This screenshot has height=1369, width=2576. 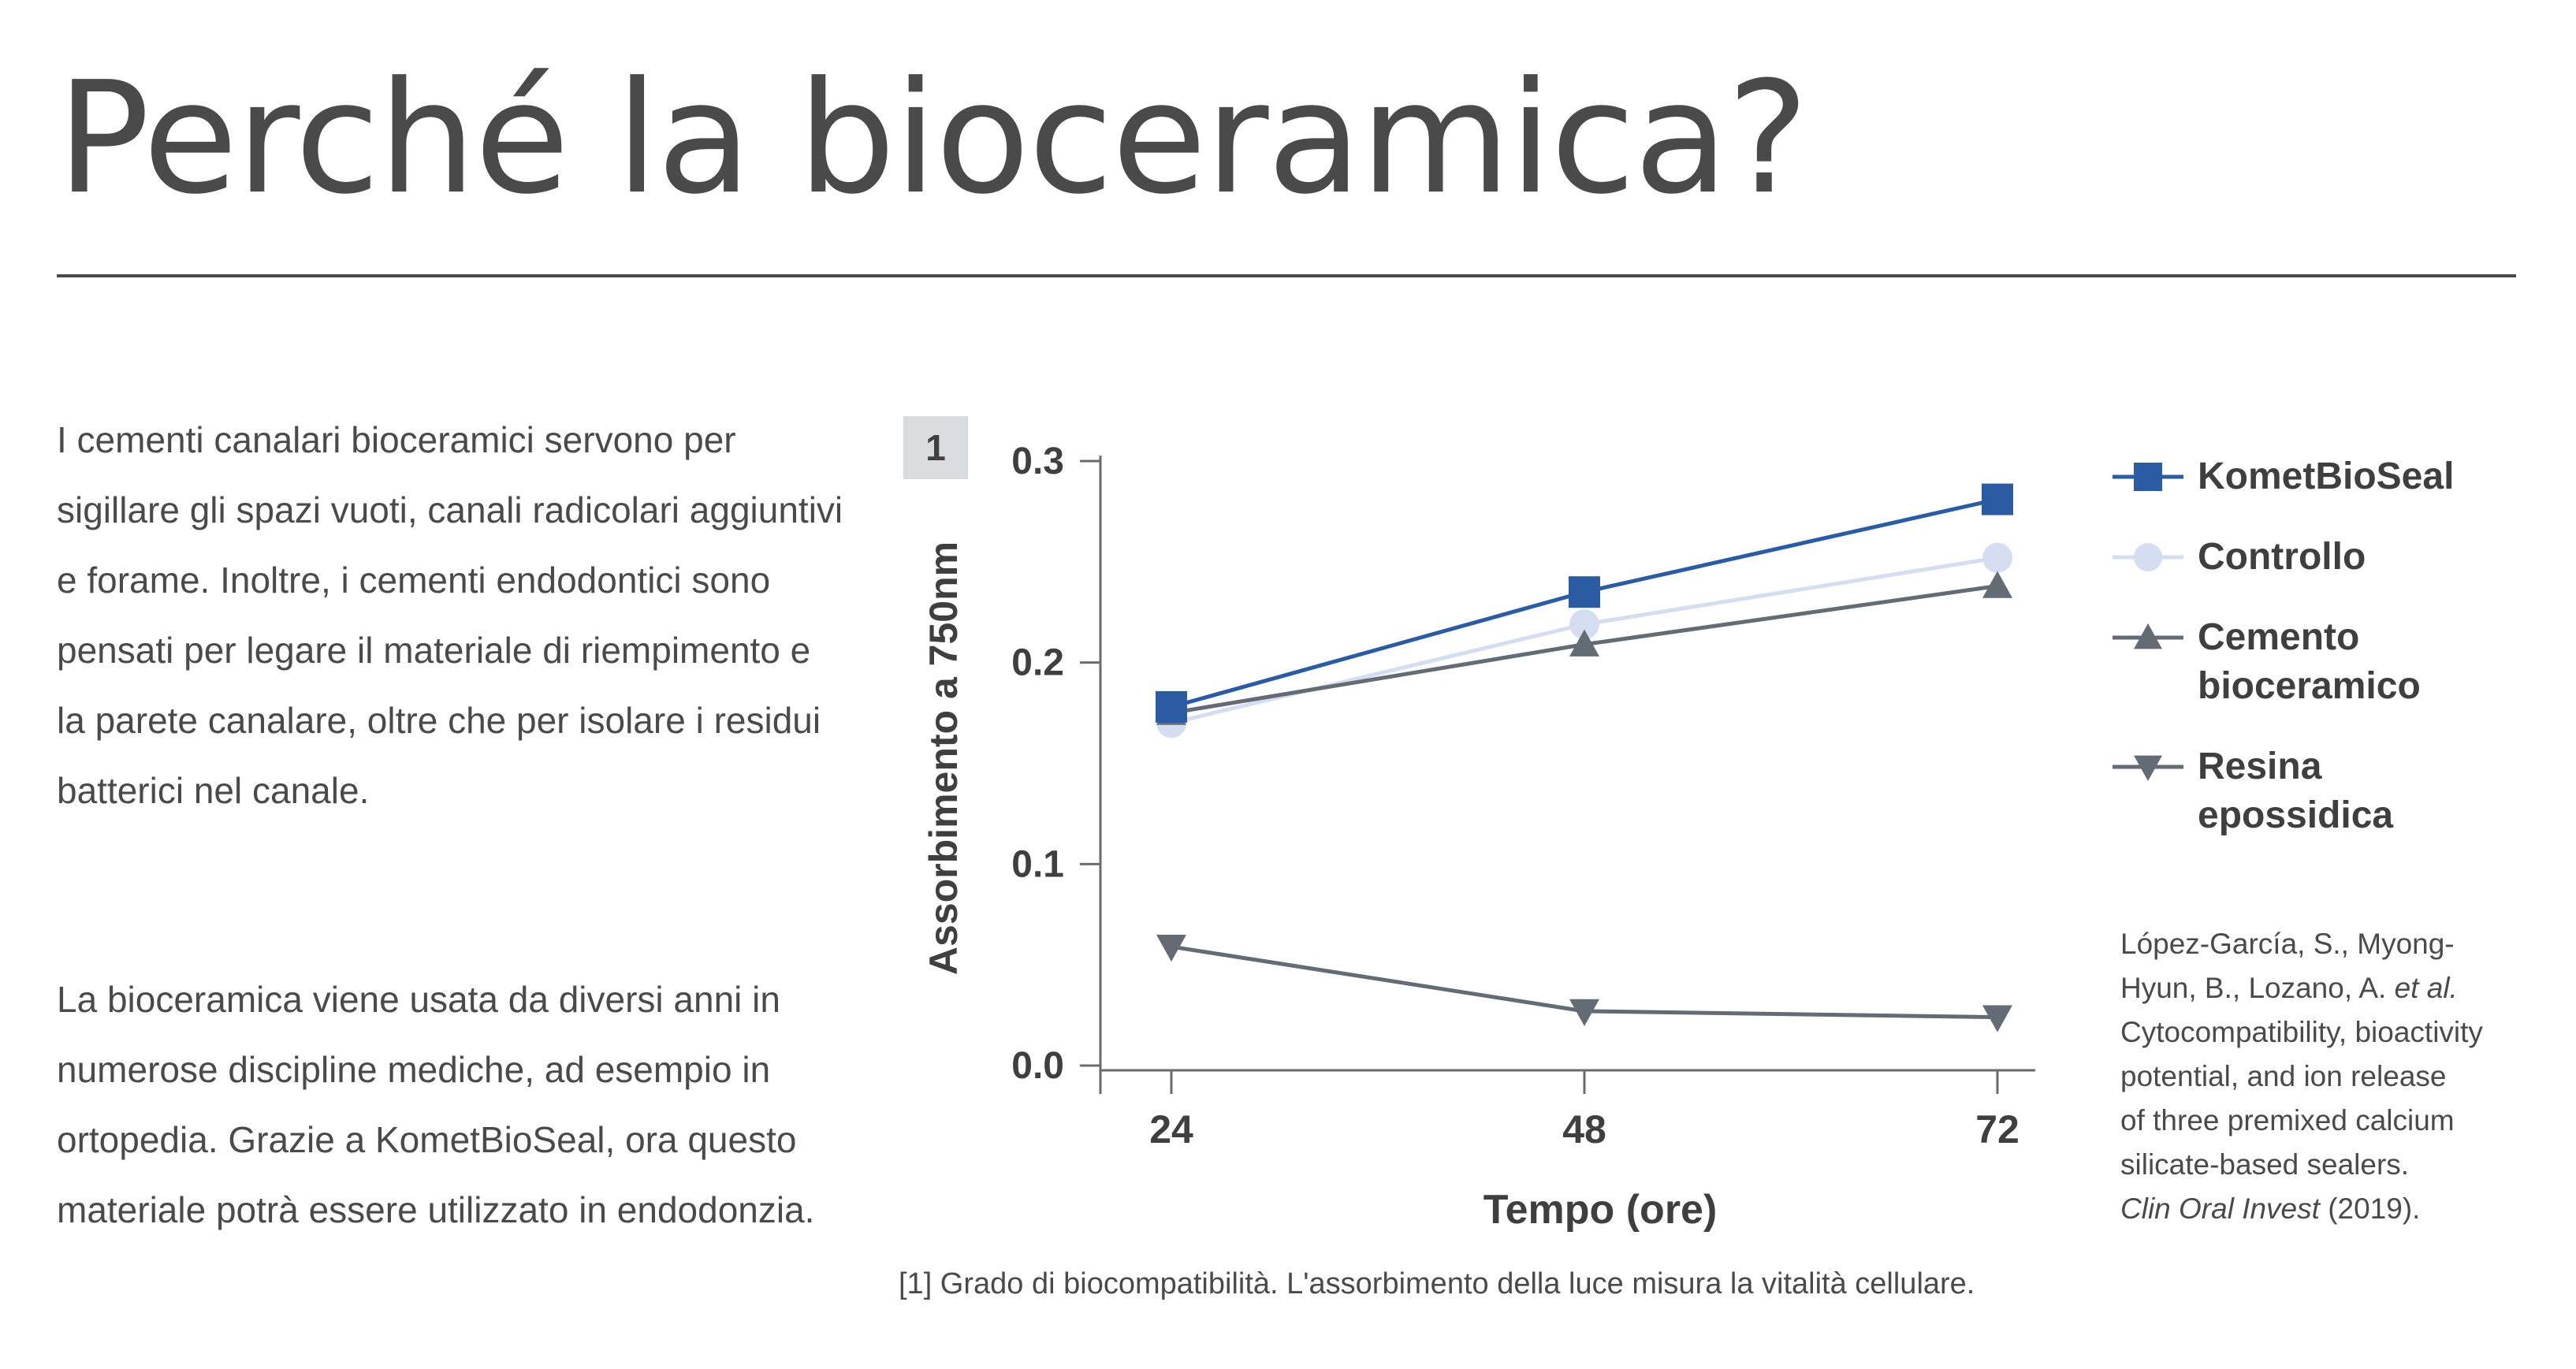 I want to click on legend-label: Controllo, so click(x=2347, y=557).